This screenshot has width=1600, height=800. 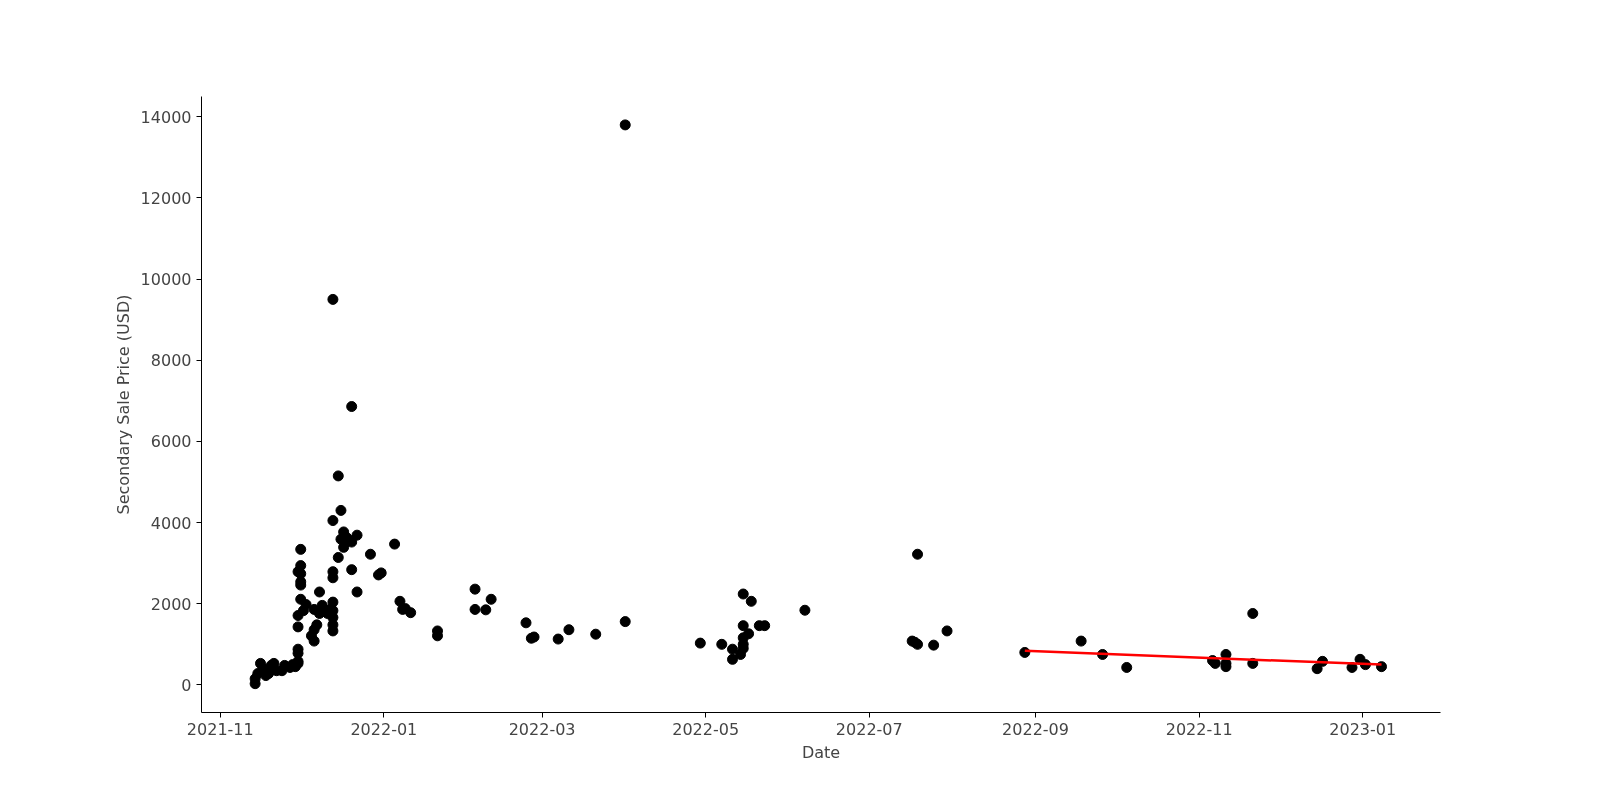 What do you see at coordinates (384, 729) in the screenshot?
I see `x-tick-label: 2022-01` at bounding box center [384, 729].